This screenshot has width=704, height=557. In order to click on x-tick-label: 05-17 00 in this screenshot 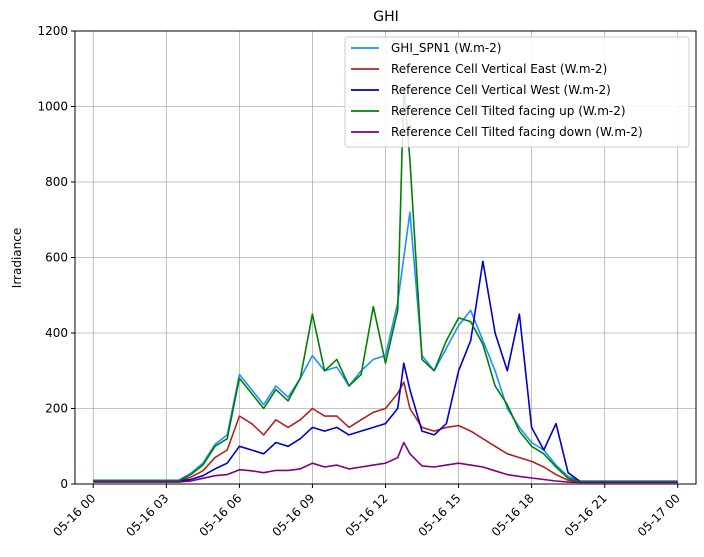, I will do `click(659, 515)`.